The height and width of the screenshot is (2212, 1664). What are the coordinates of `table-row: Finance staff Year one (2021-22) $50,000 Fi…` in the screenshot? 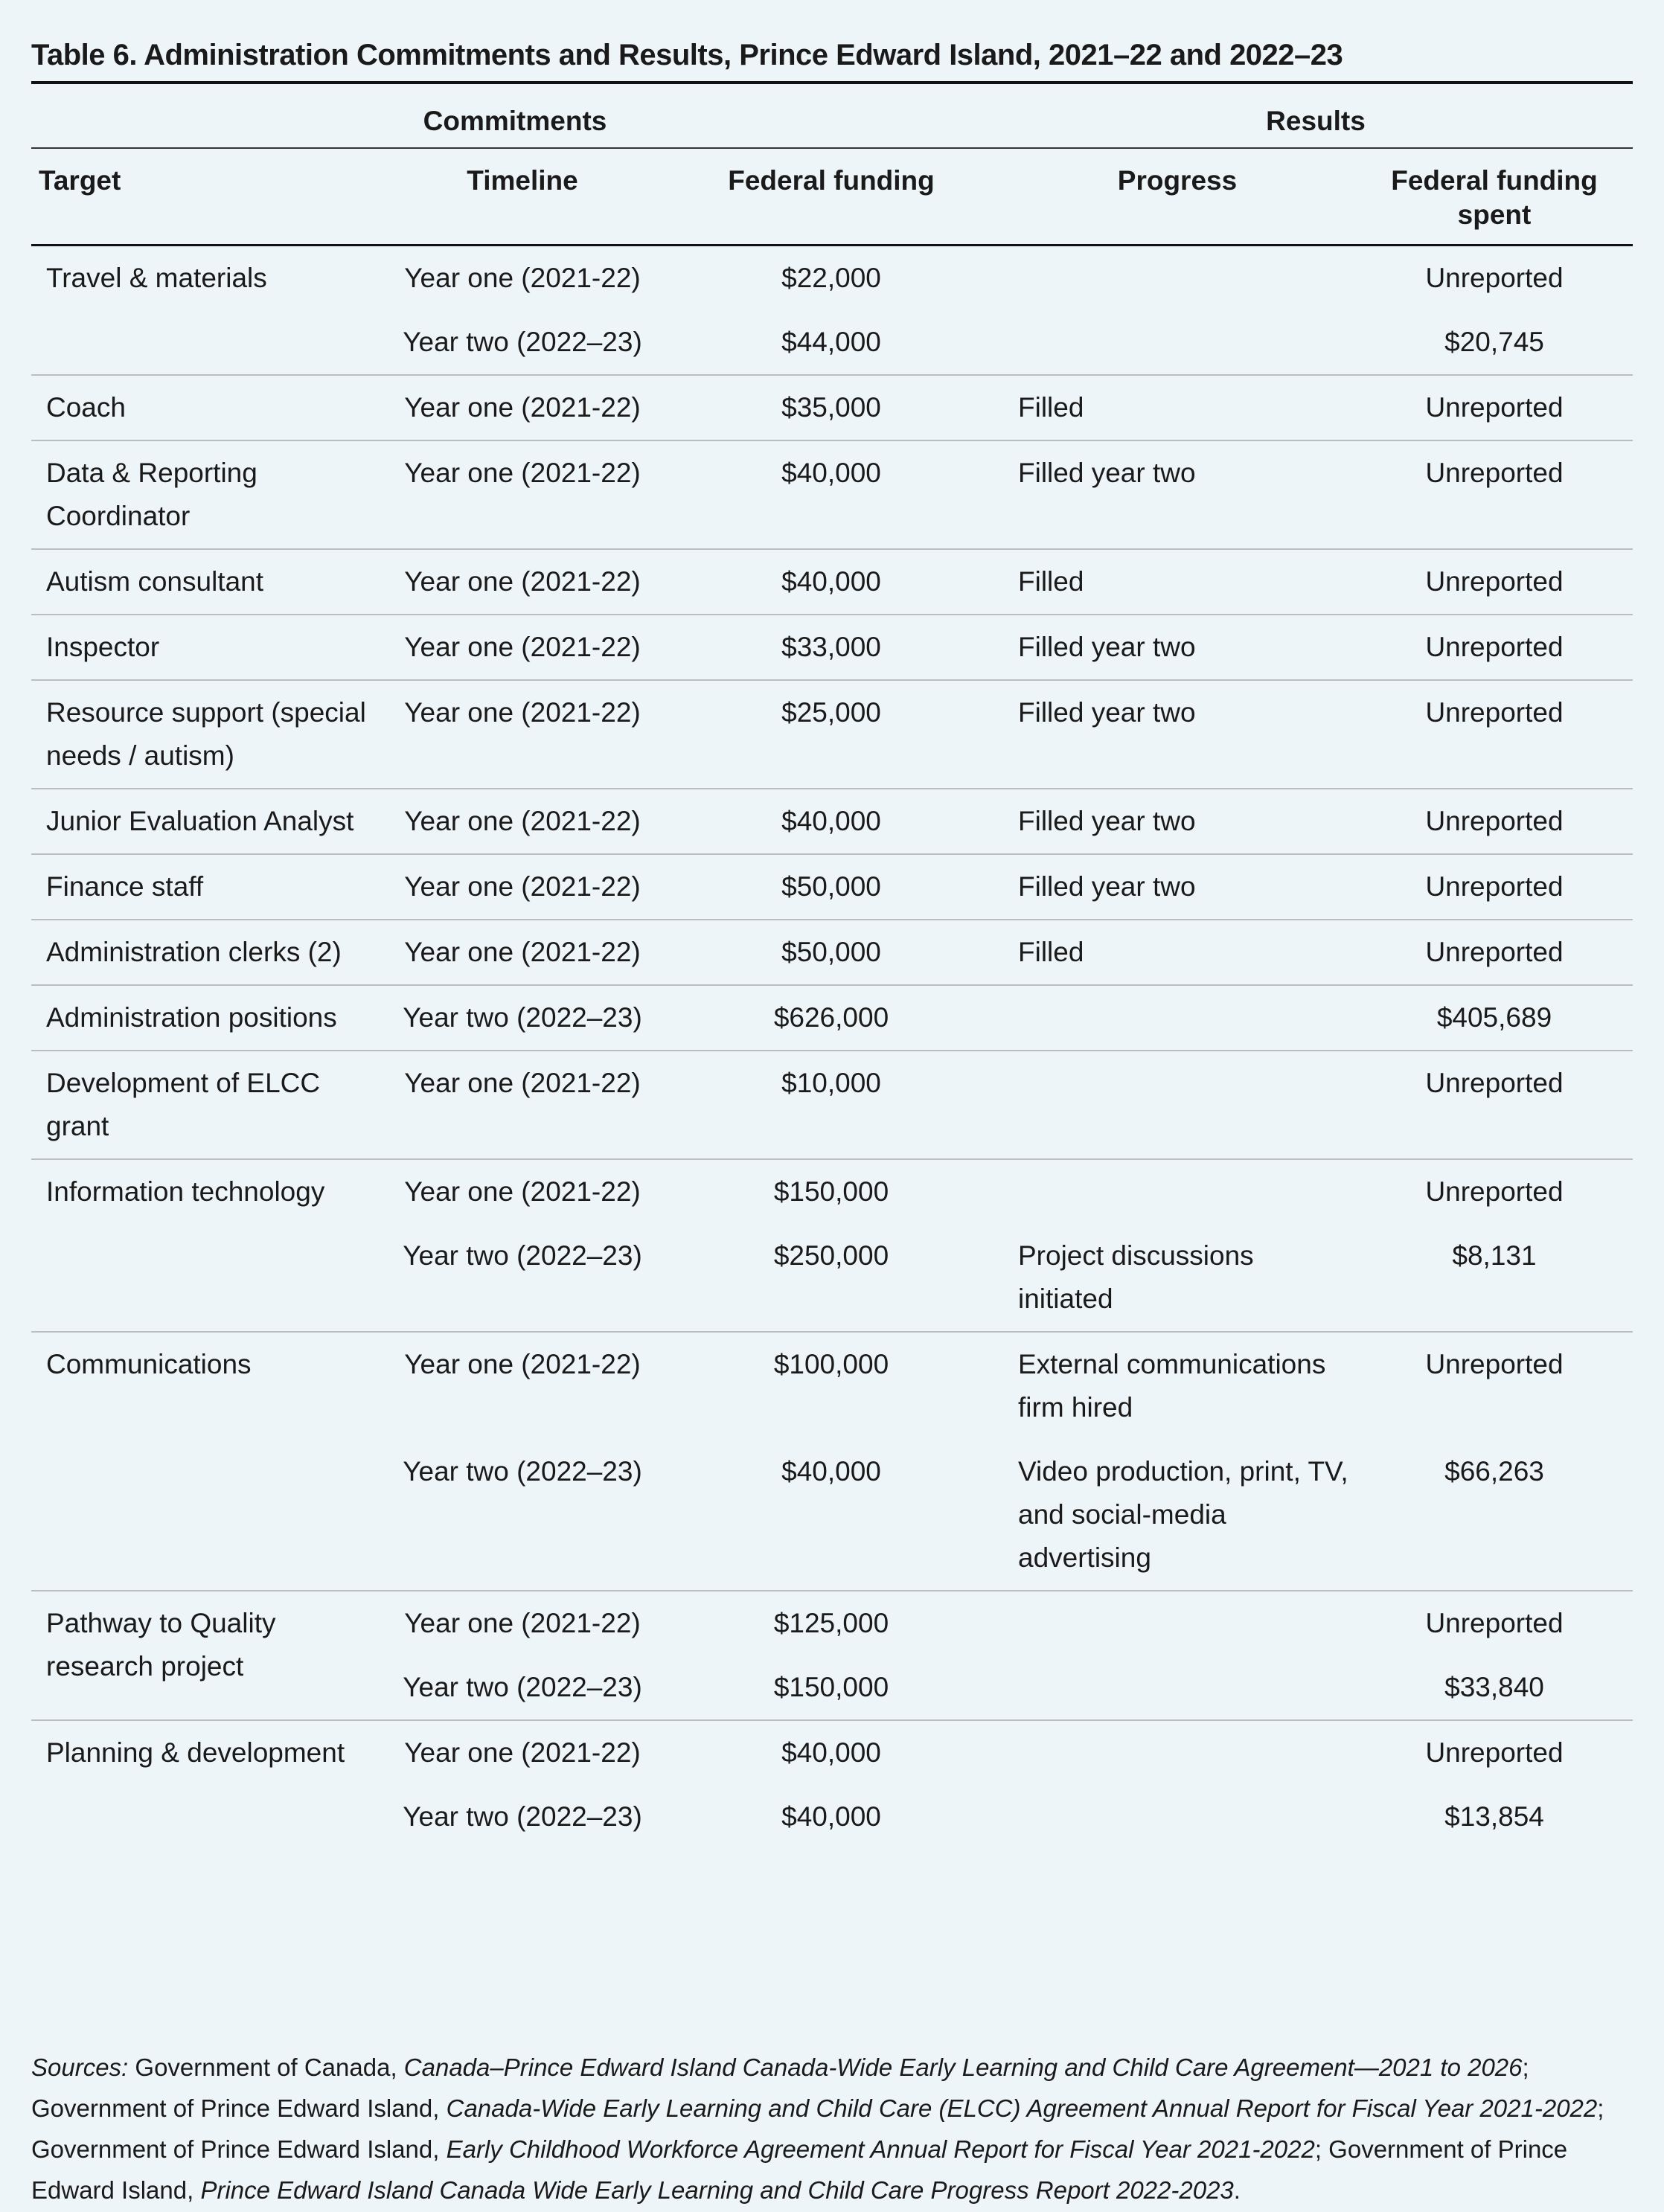 It's located at (832, 887).